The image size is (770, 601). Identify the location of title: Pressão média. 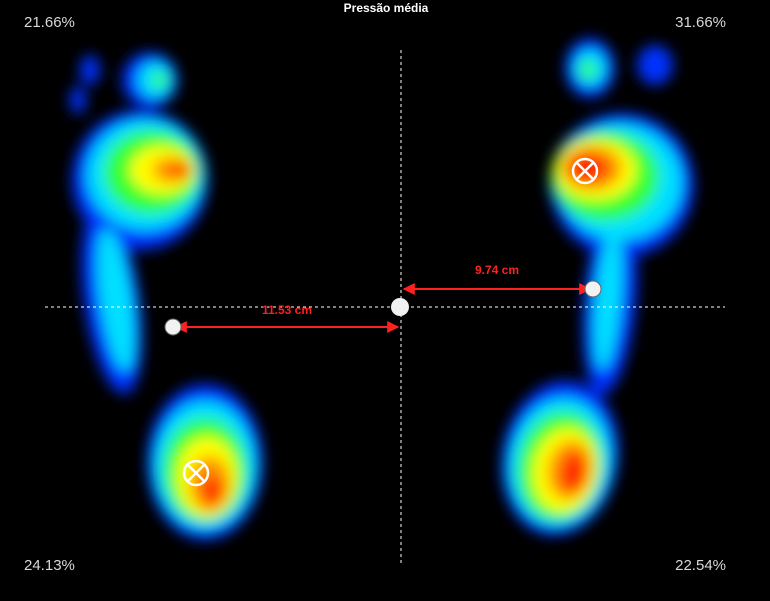
(386, 8).